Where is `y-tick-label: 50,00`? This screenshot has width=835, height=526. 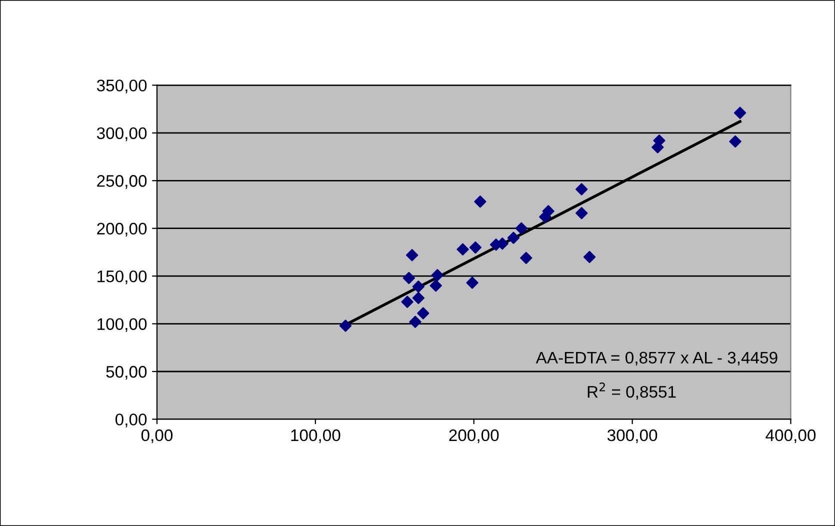
y-tick-label: 50,00 is located at coordinates (126, 373).